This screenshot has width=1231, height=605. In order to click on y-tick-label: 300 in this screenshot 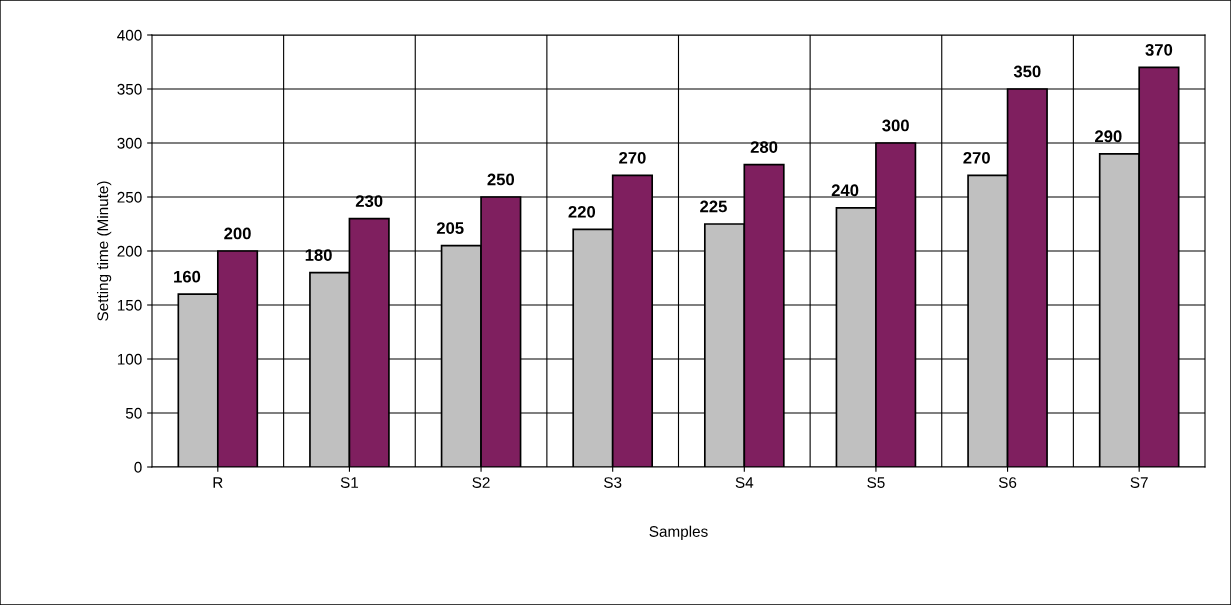, I will do `click(129, 143)`.